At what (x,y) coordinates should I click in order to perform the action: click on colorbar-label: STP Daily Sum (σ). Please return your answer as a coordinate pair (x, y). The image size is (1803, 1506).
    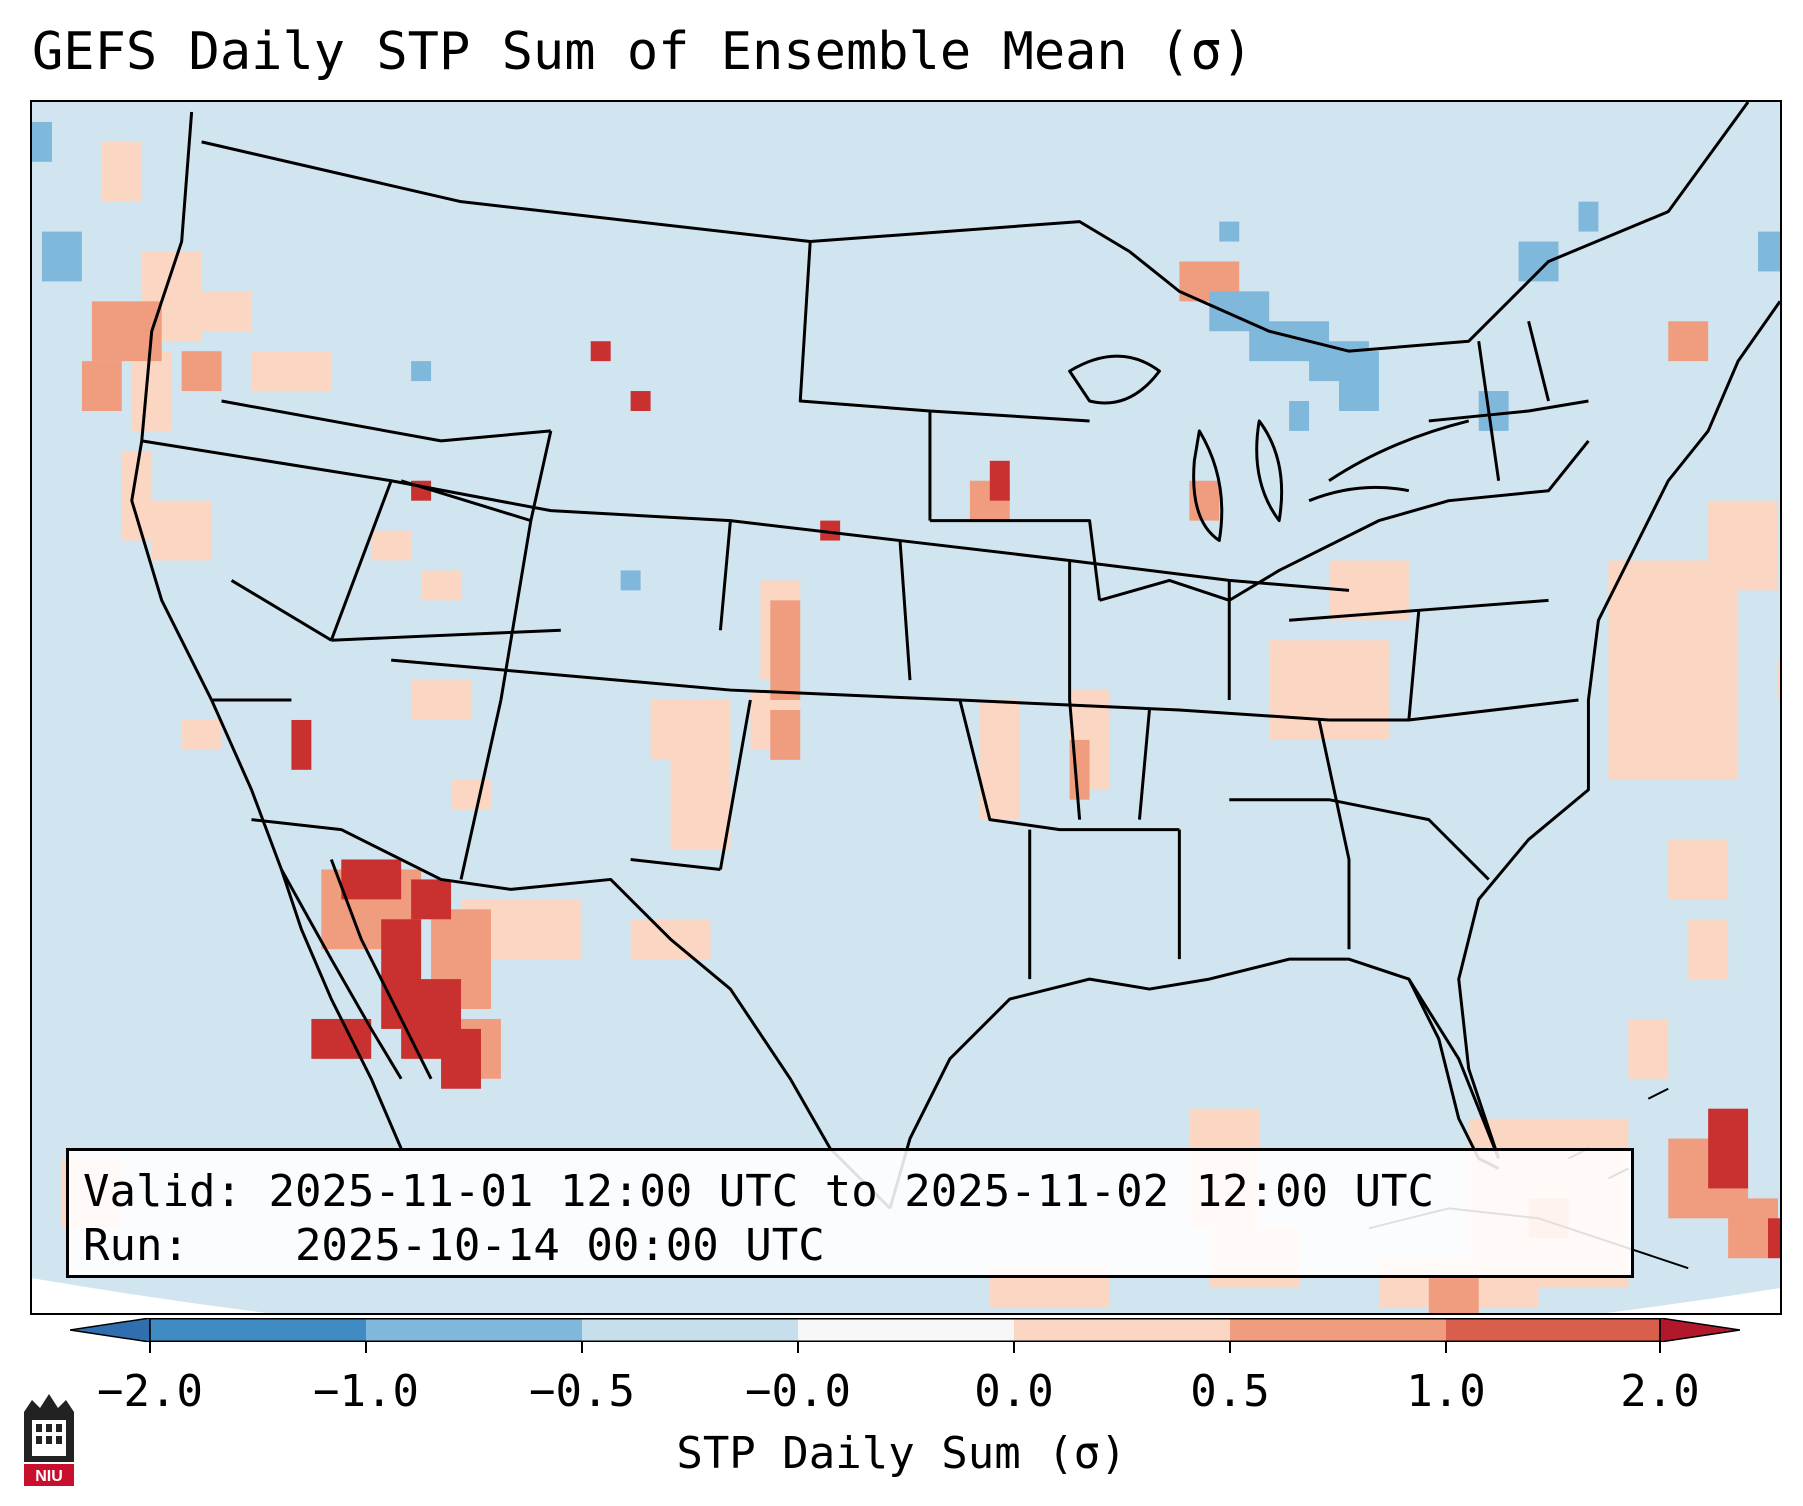
    Looking at the image, I should click on (901, 1453).